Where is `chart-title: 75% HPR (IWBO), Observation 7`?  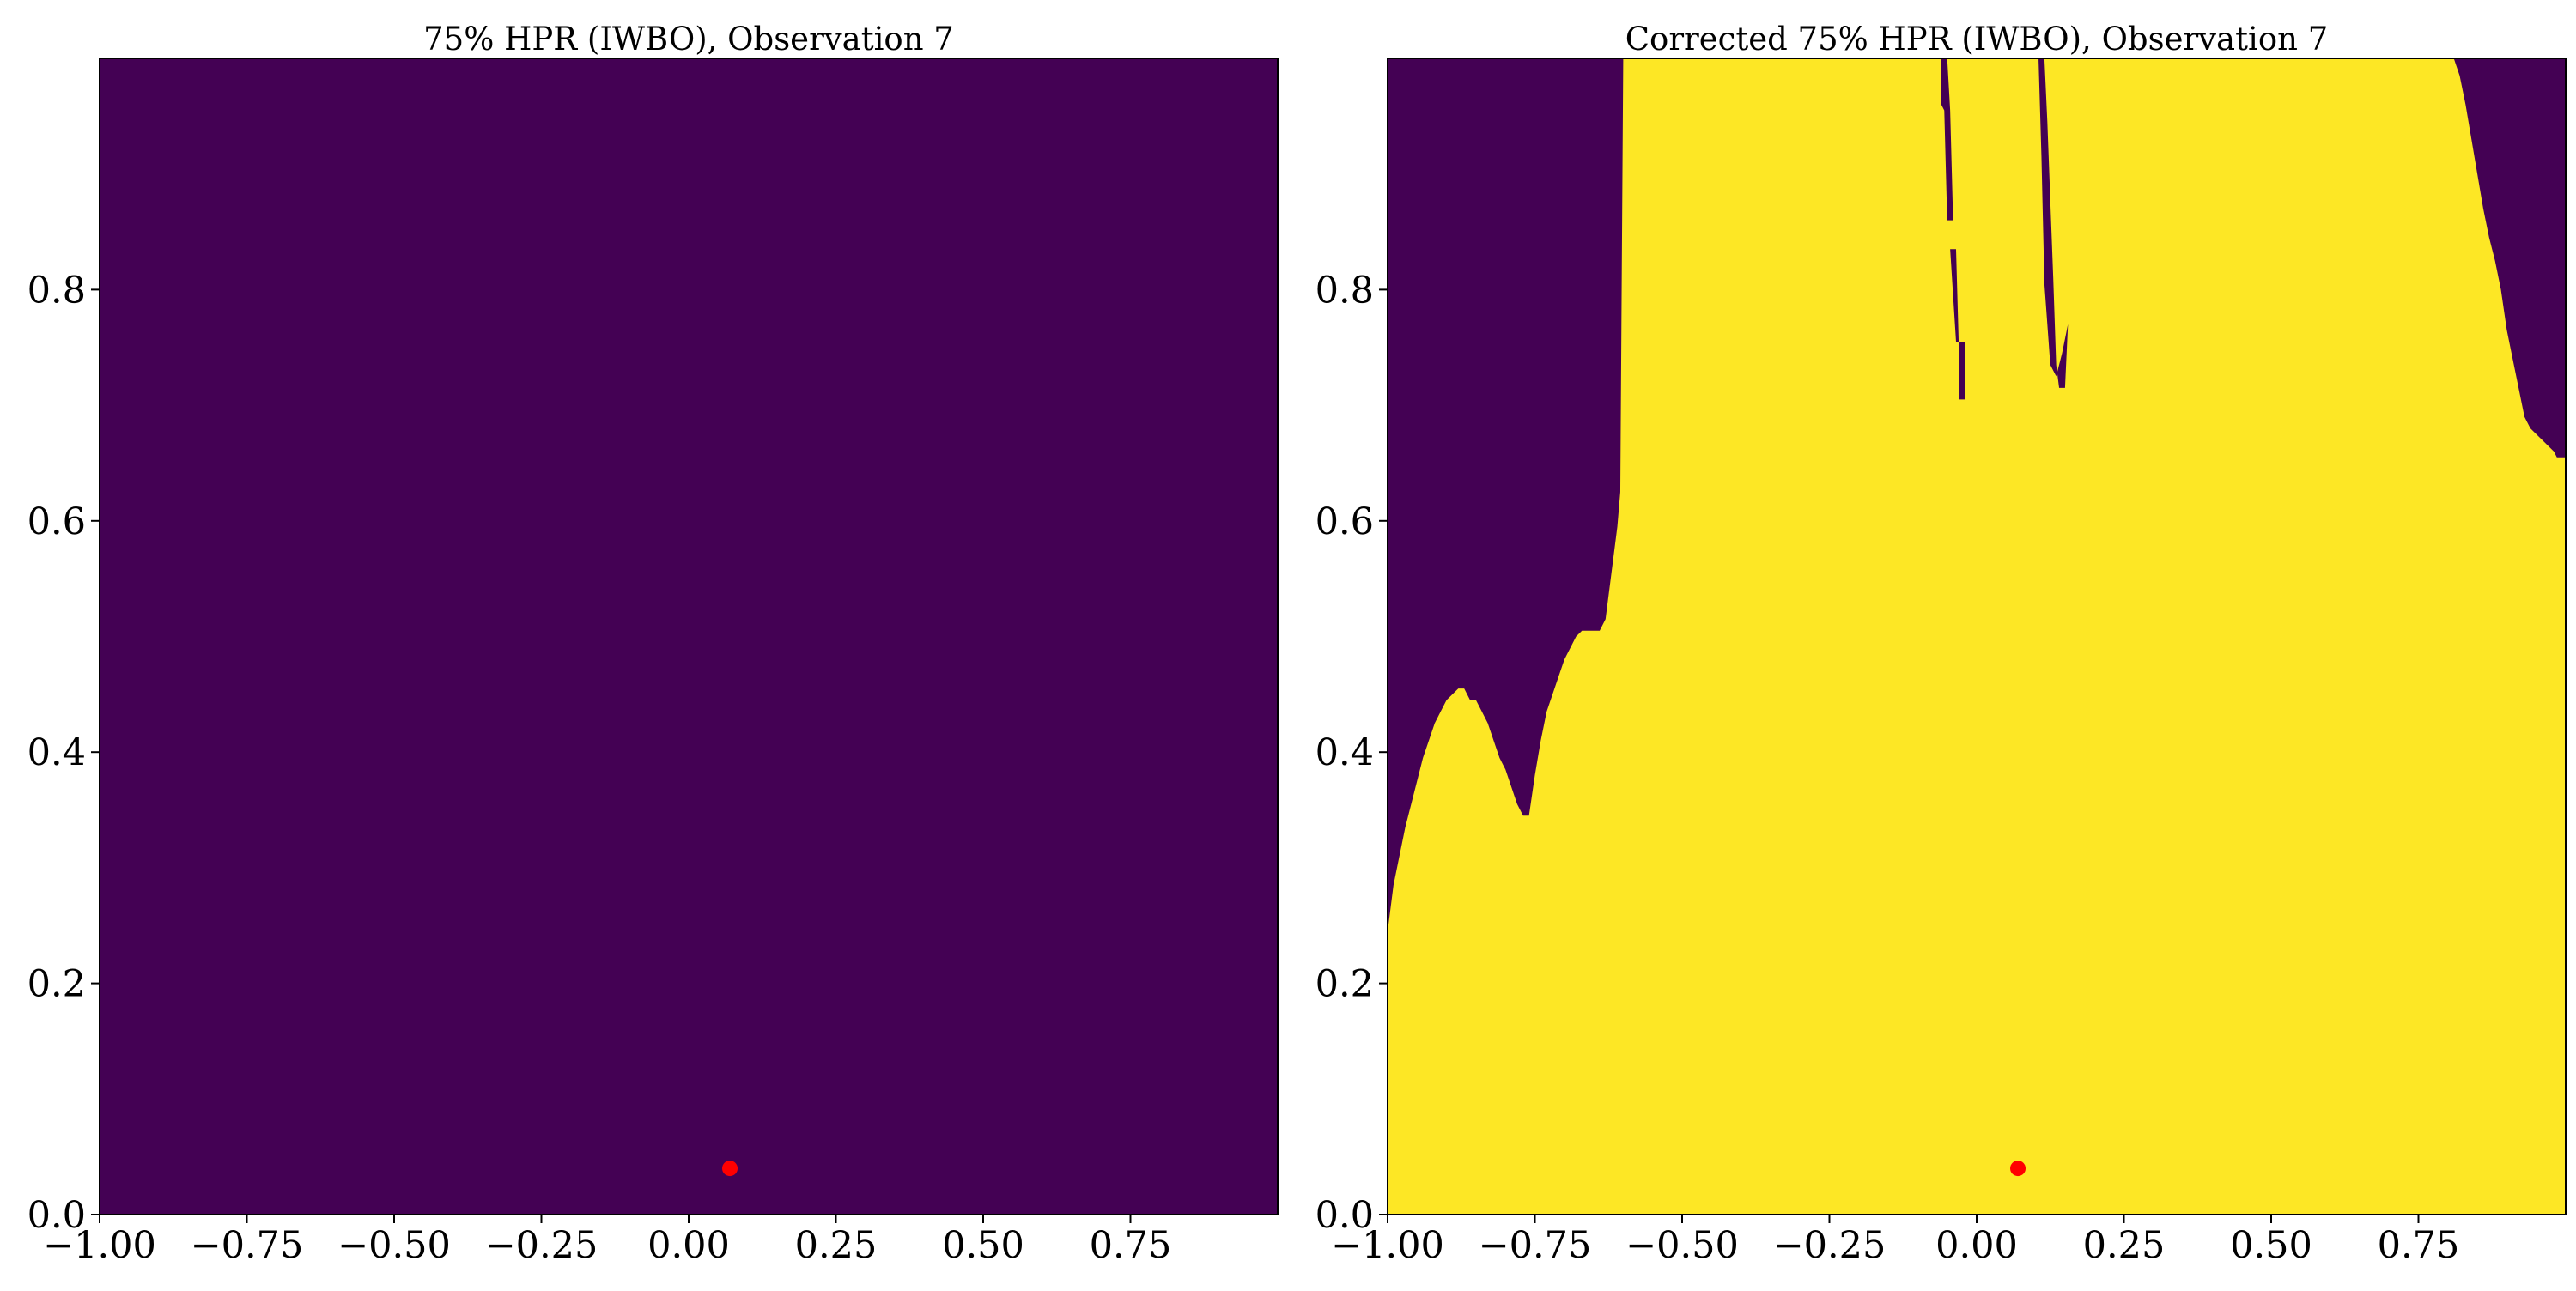 chart-title: 75% HPR (IWBO), Observation 7 is located at coordinates (689, 40).